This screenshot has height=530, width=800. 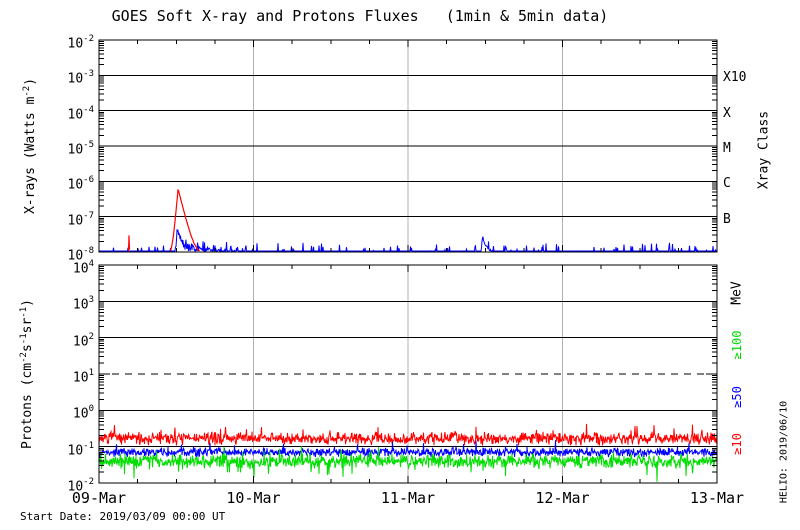 I want to click on proton-energy-label: ≥50, so click(x=737, y=397).